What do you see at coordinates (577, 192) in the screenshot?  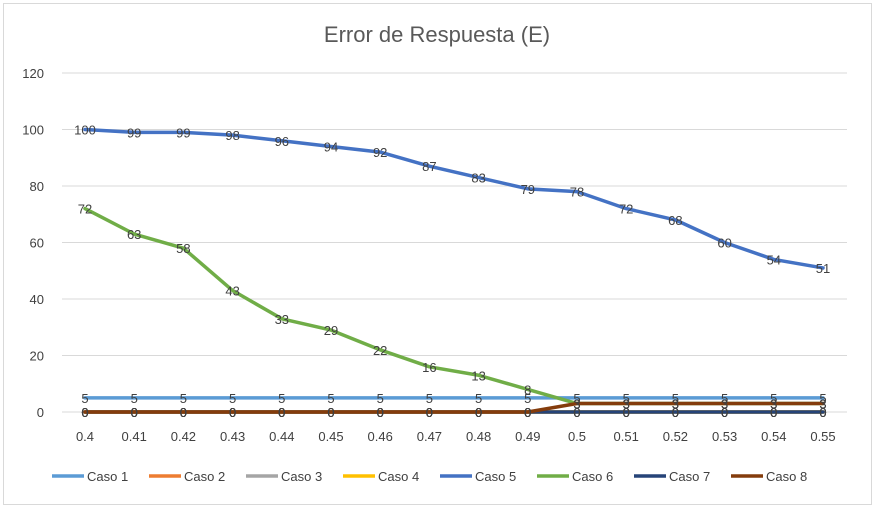 I see `data-label: 78` at bounding box center [577, 192].